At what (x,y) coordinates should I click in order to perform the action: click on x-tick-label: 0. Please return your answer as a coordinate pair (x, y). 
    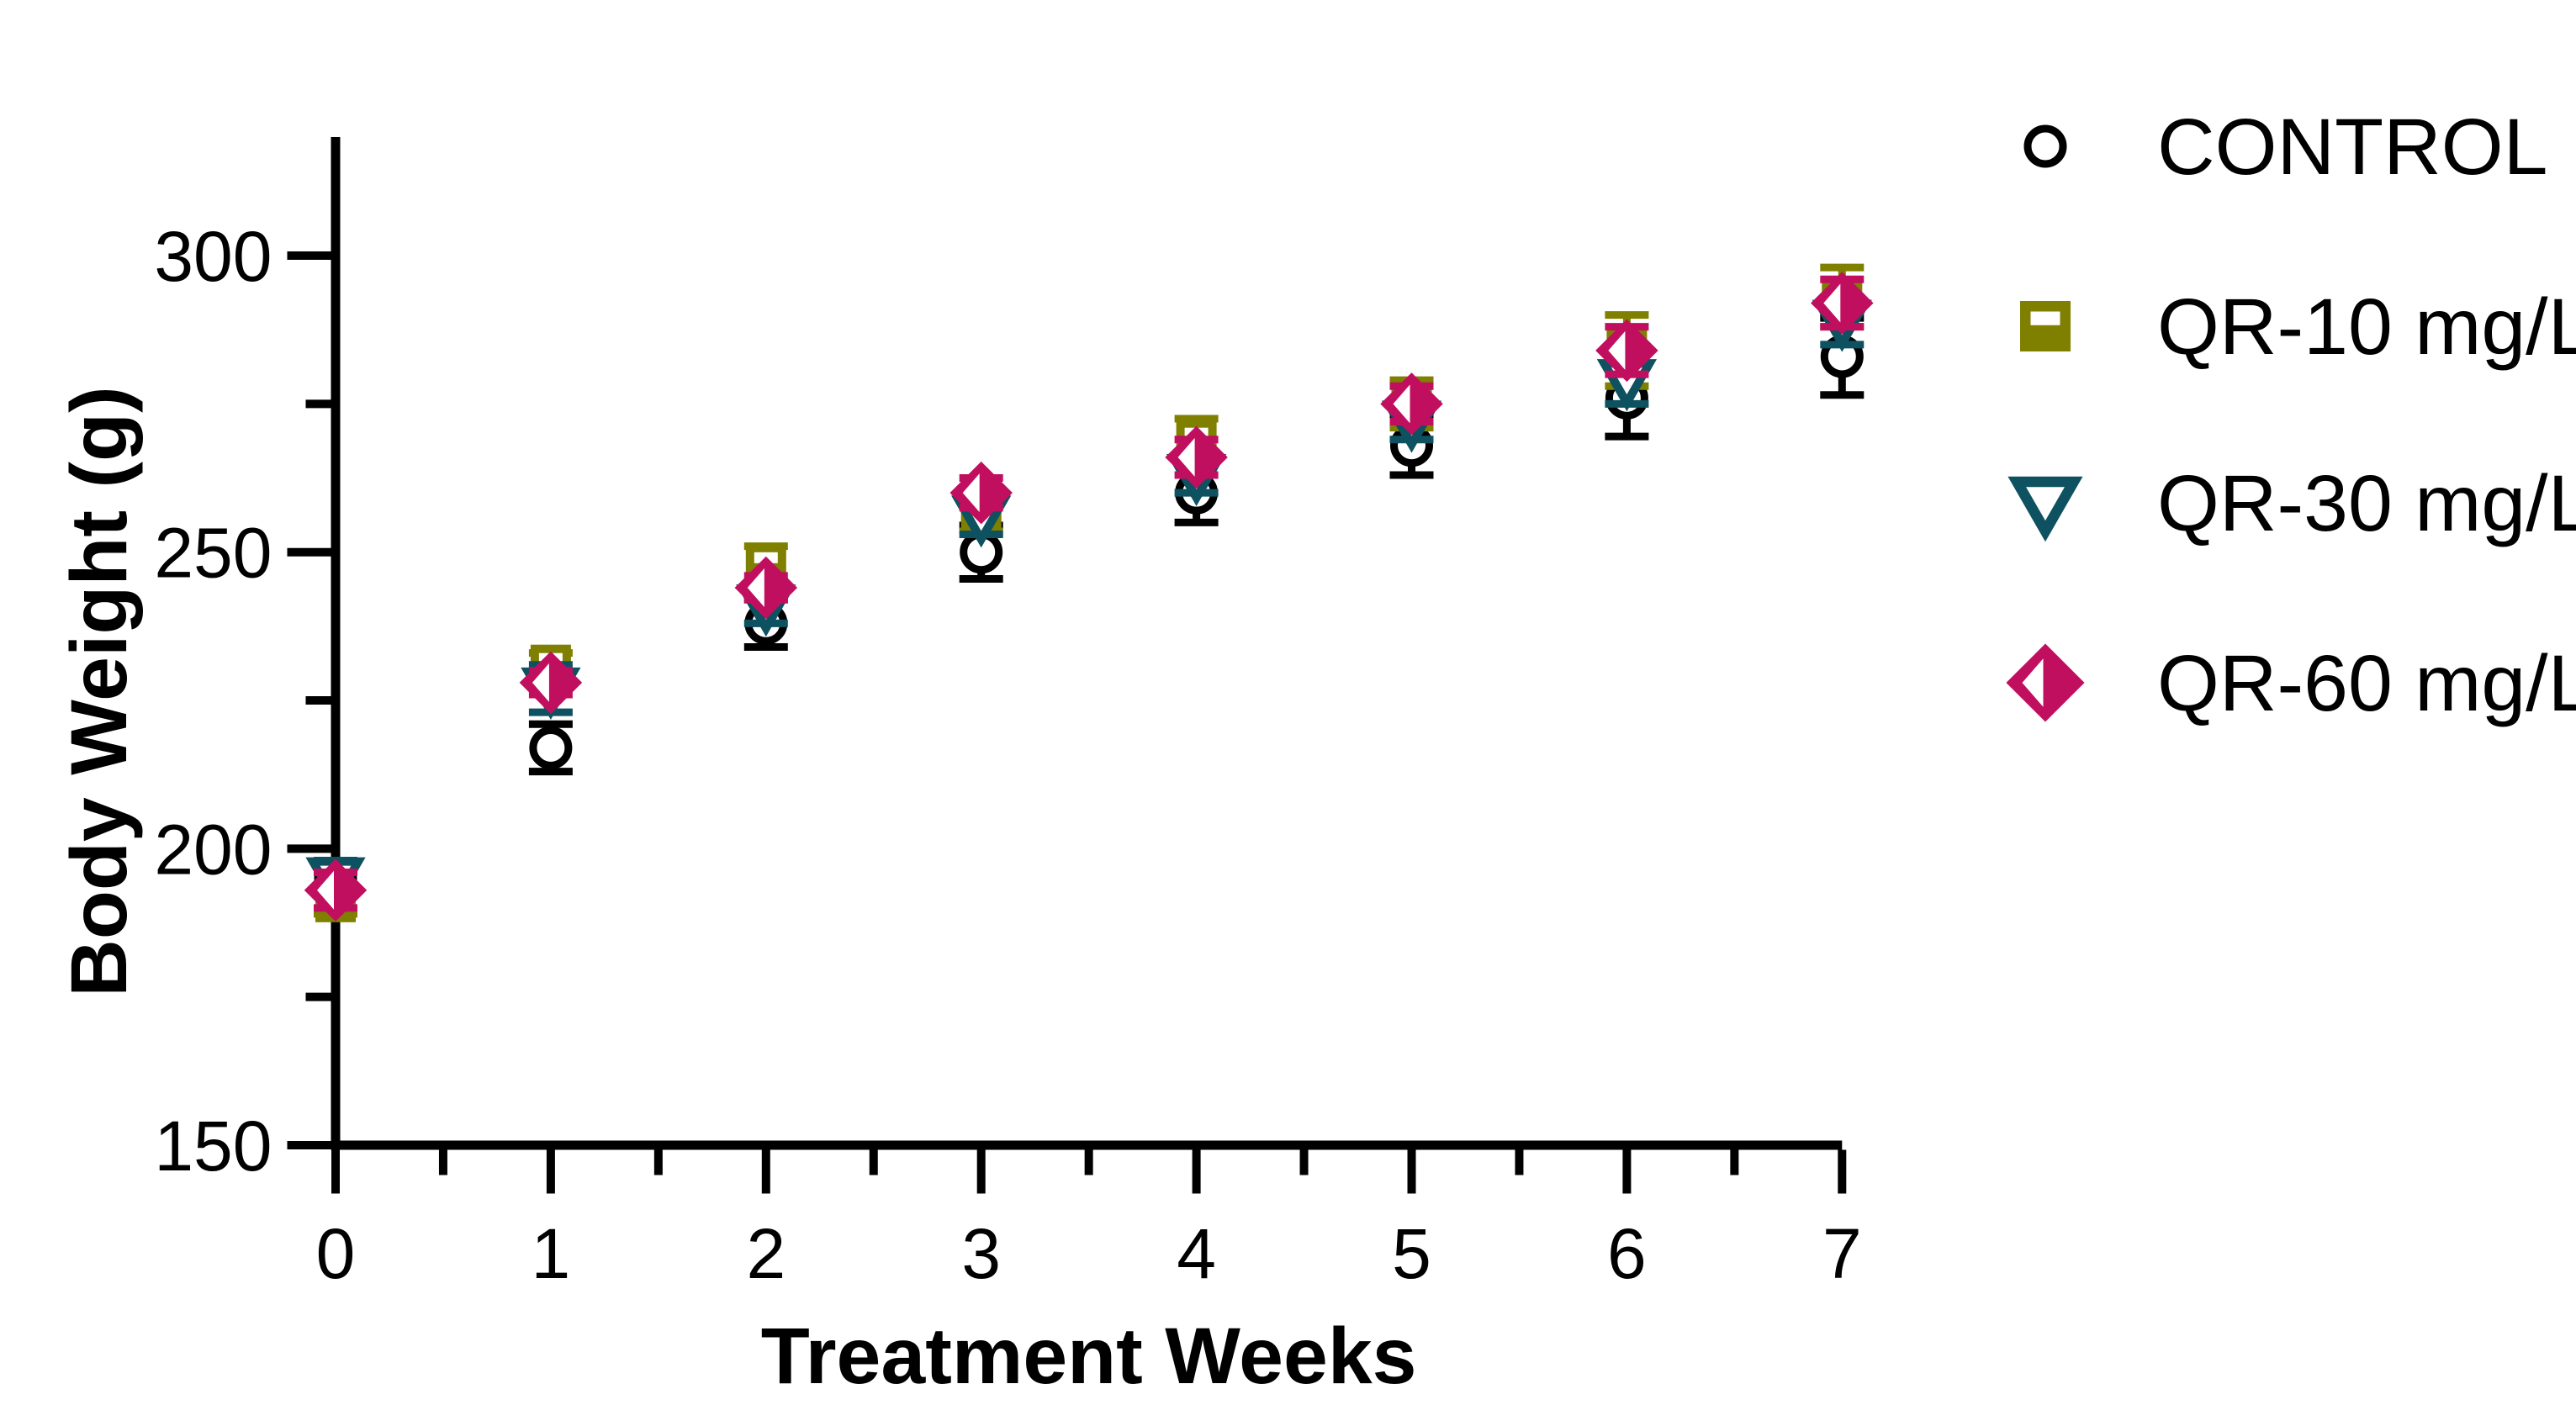
    Looking at the image, I should click on (336, 1253).